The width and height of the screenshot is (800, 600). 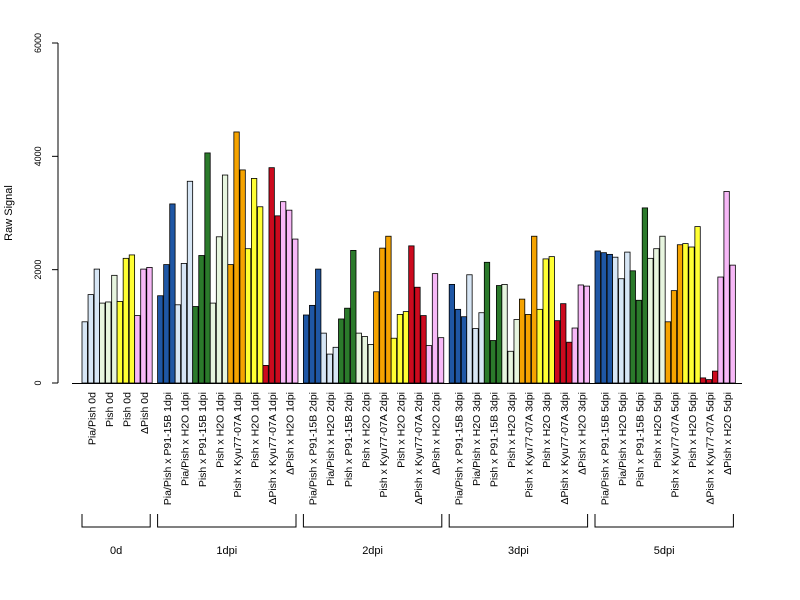 What do you see at coordinates (92, 418) in the screenshot?
I see `x-tick-label: Pia/Pish 0d` at bounding box center [92, 418].